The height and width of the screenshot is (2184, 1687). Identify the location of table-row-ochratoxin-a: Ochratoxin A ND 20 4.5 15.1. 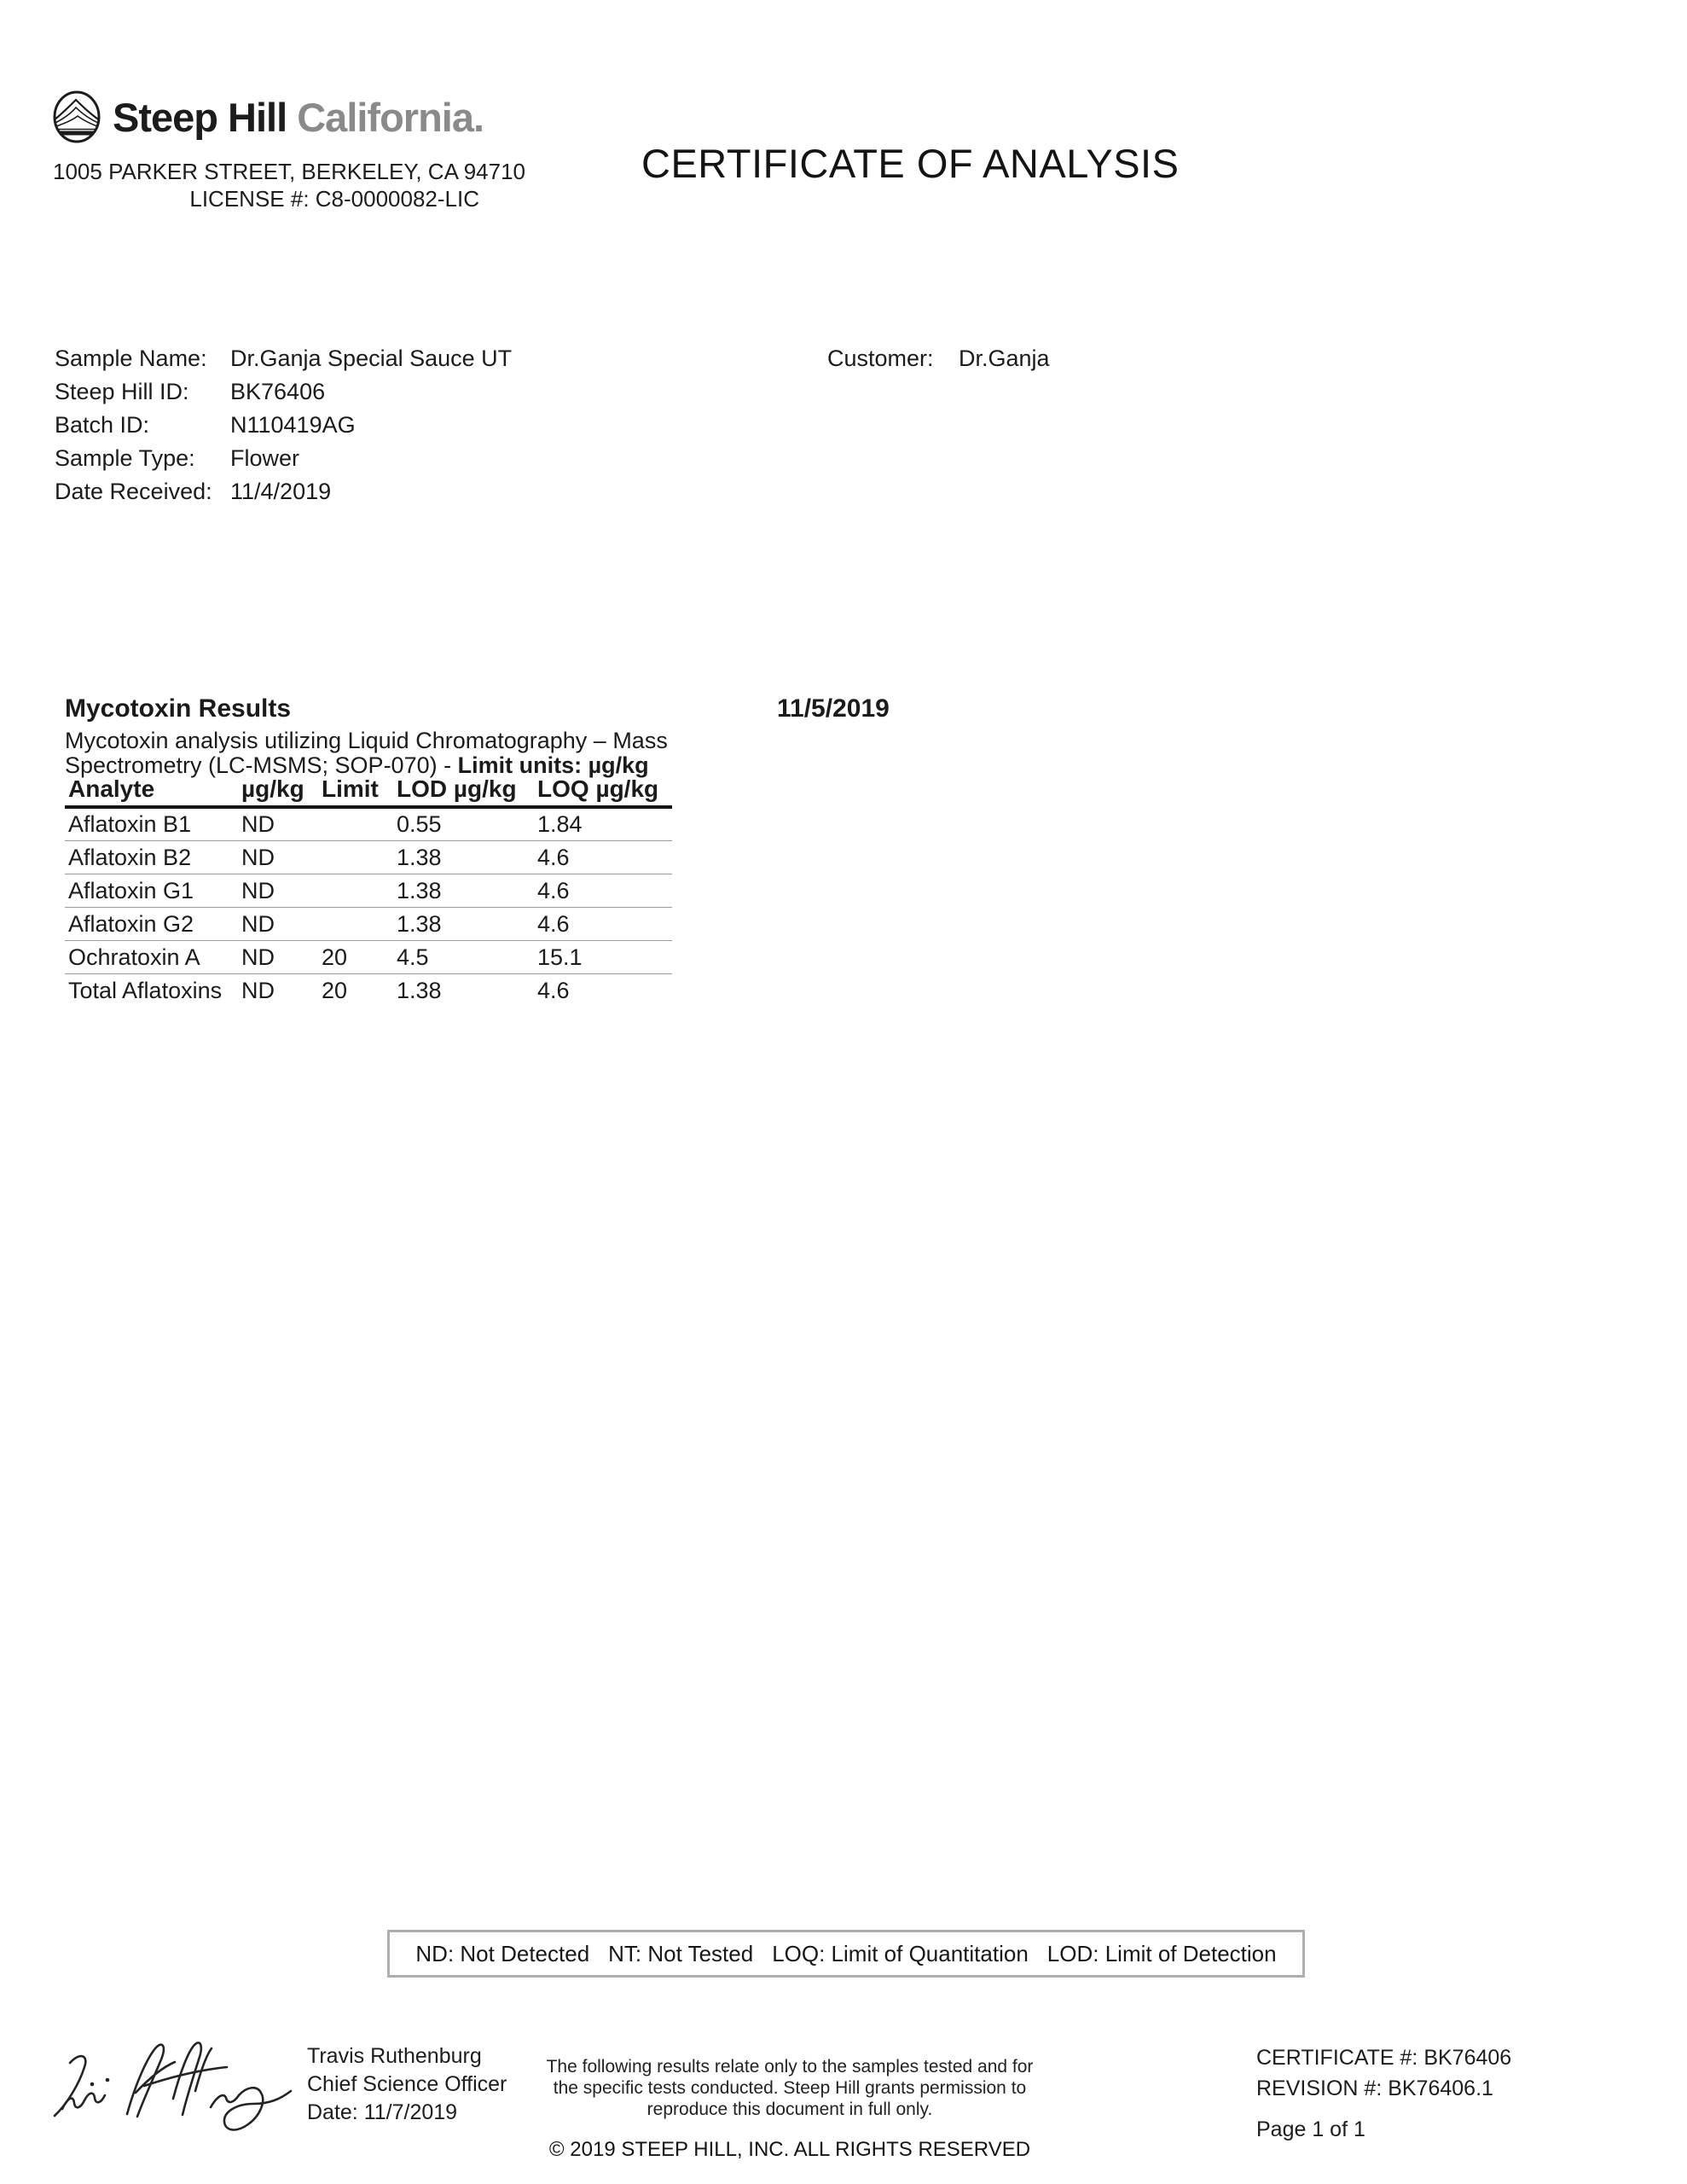
(369, 957).